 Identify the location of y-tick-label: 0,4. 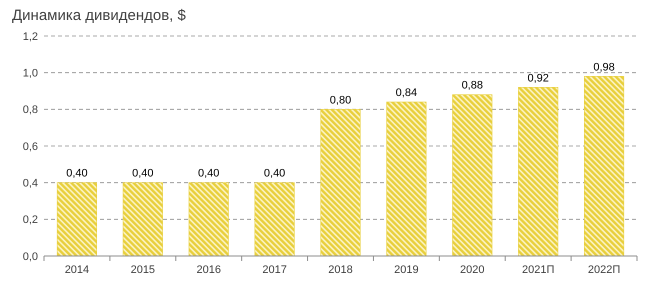
(30, 184).